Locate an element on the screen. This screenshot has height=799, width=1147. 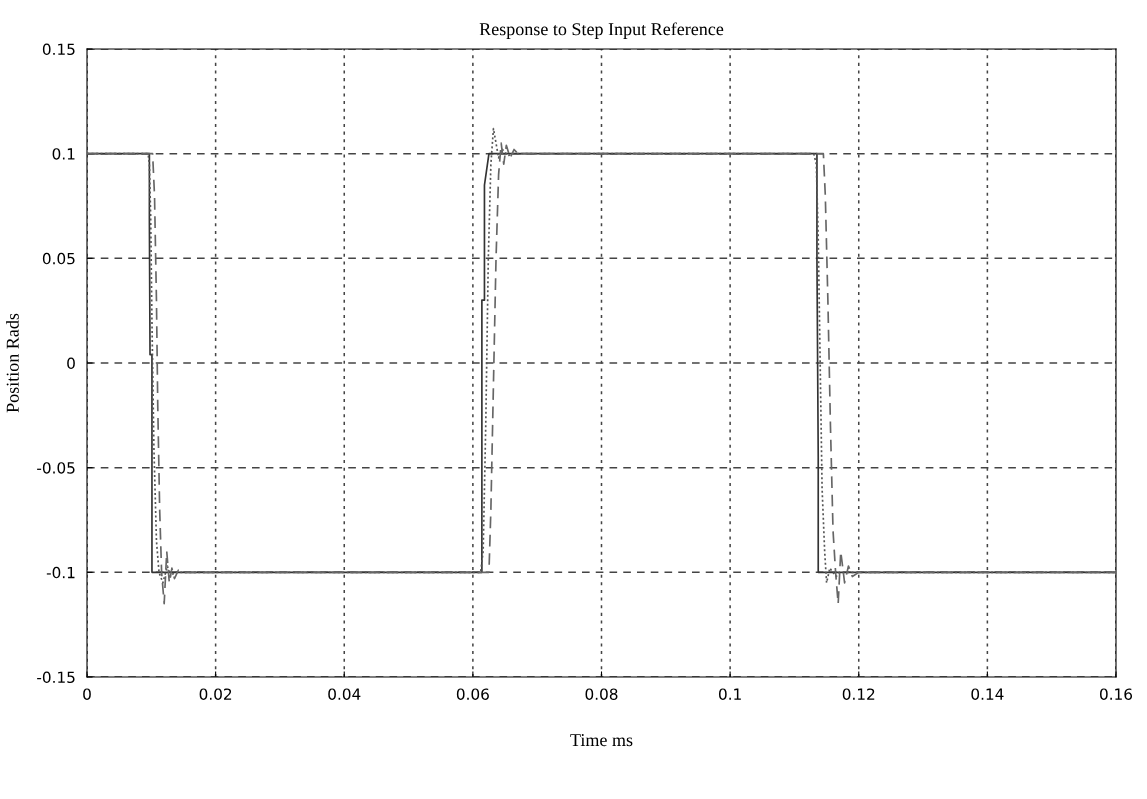
y-tick-label: 0.1 is located at coordinates (63, 154).